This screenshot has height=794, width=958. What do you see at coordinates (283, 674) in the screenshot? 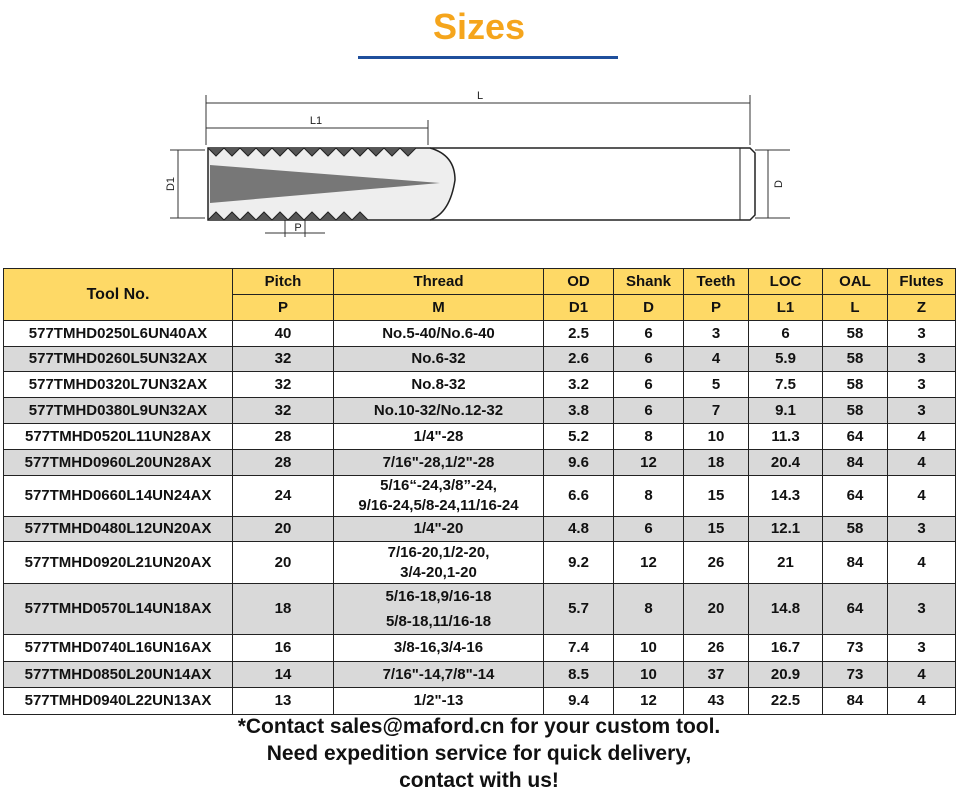
I see `cell: 14` at bounding box center [283, 674].